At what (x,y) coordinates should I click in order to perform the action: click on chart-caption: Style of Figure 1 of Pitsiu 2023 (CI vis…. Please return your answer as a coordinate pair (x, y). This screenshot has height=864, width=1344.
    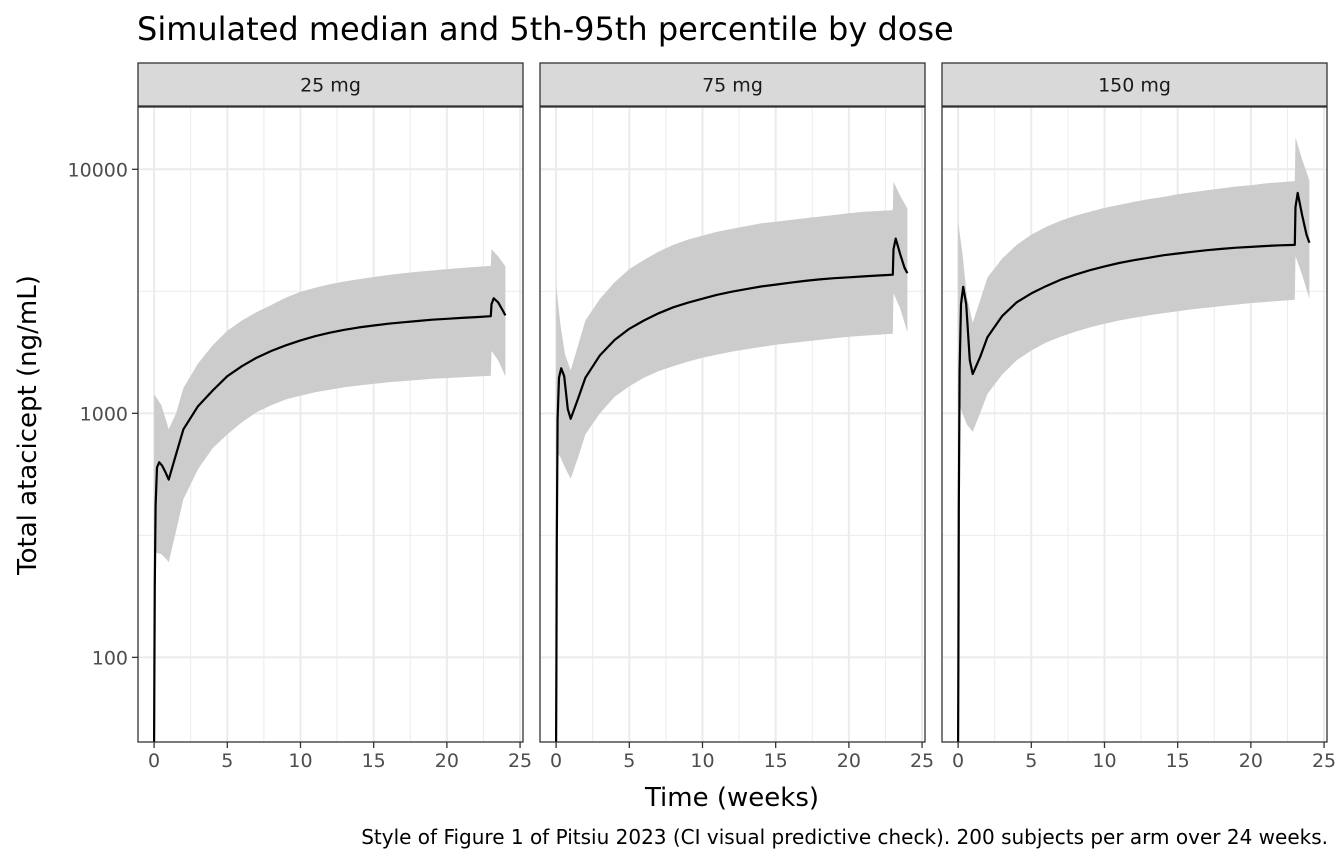
    Looking at the image, I should click on (844, 837).